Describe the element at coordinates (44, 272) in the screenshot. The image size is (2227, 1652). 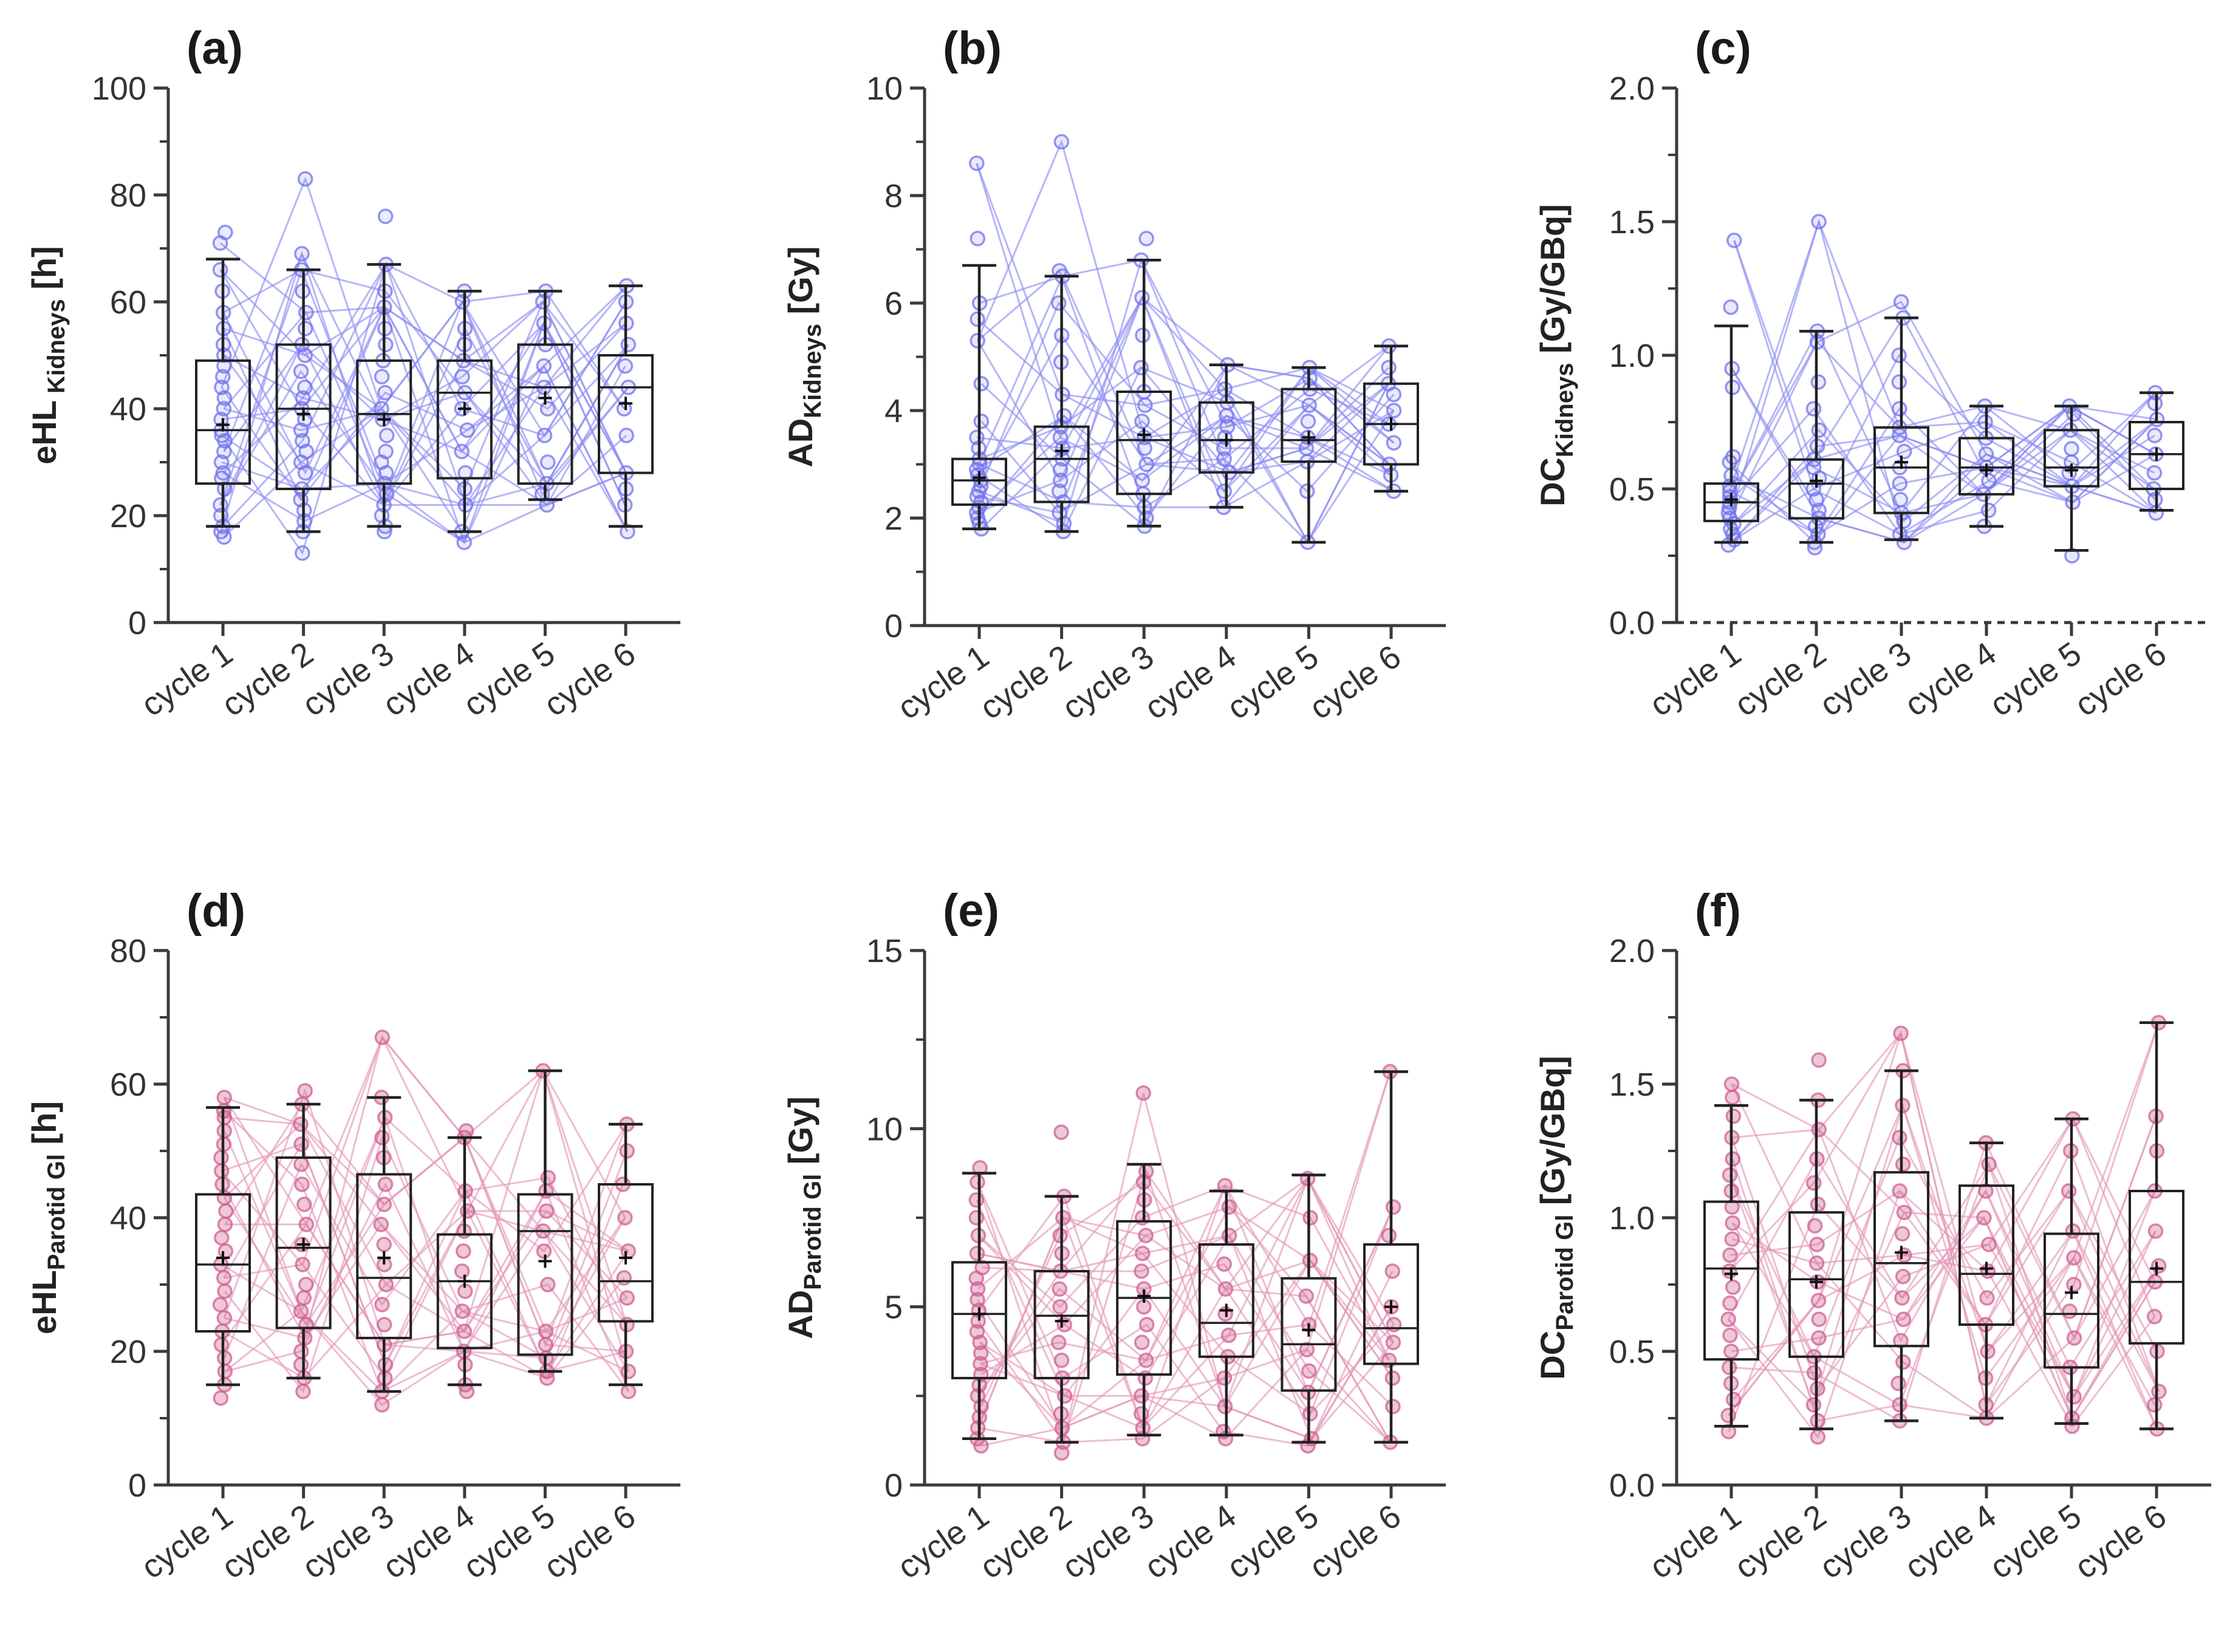
I see `y-title-unit: [h]` at that location.